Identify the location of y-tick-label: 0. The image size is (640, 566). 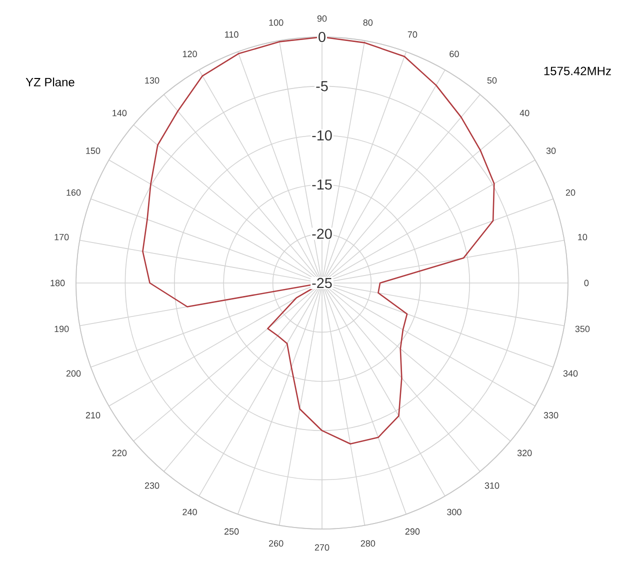
(322, 37).